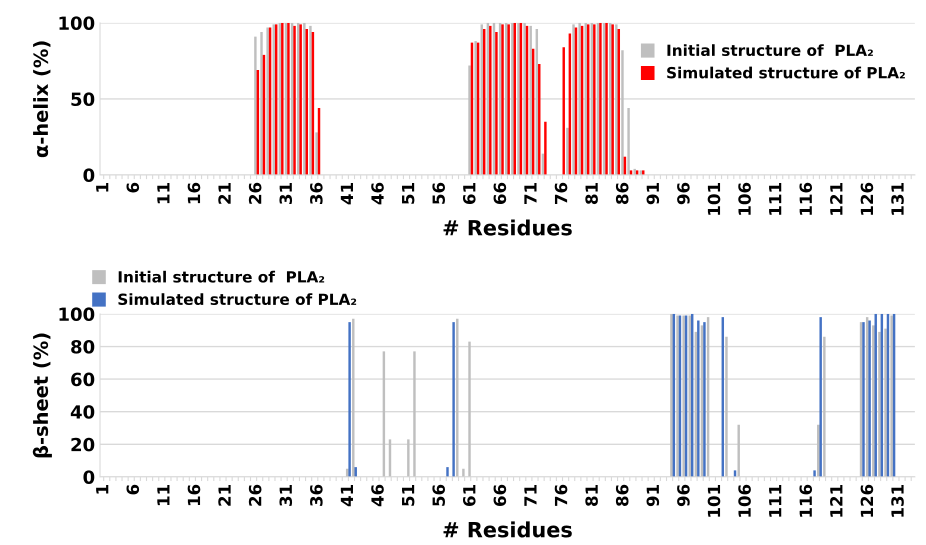  What do you see at coordinates (194, 193) in the screenshot?
I see `x-tick-label: 16` at bounding box center [194, 193].